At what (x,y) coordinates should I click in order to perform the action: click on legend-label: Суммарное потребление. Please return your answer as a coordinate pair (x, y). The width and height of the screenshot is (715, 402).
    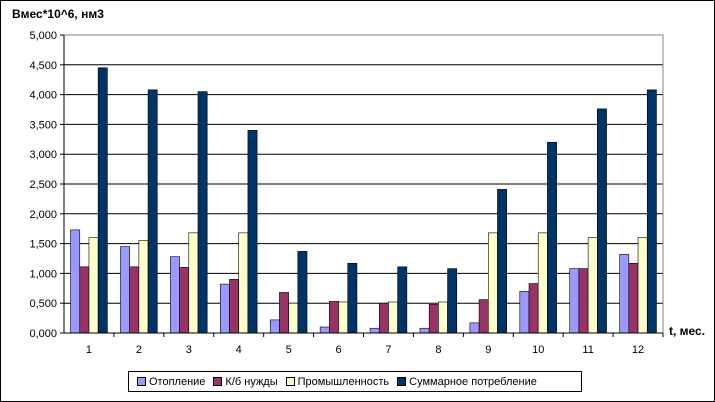
    Looking at the image, I should click on (473, 381).